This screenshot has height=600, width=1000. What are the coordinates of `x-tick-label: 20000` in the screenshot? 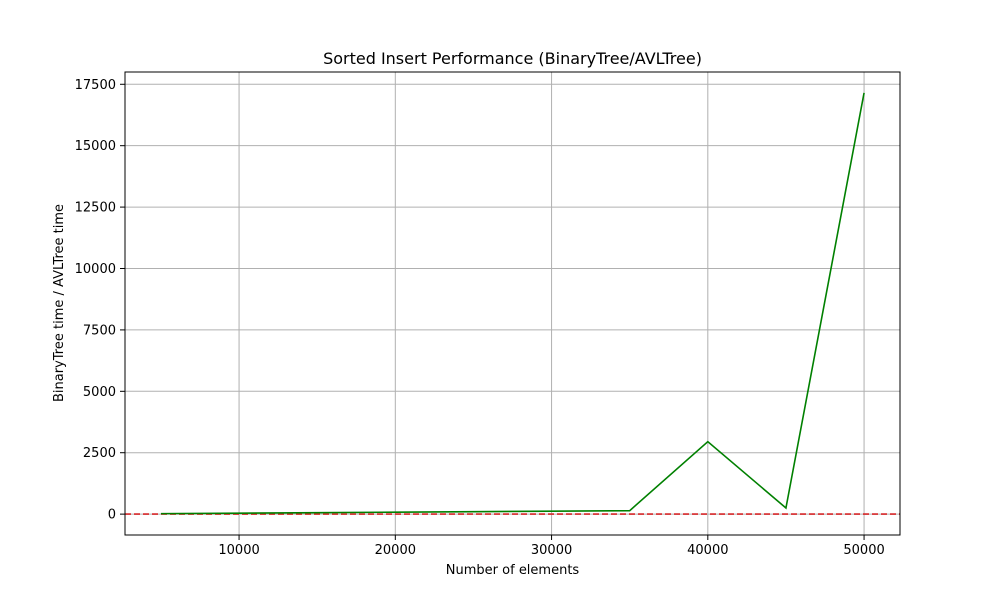 It's located at (395, 550).